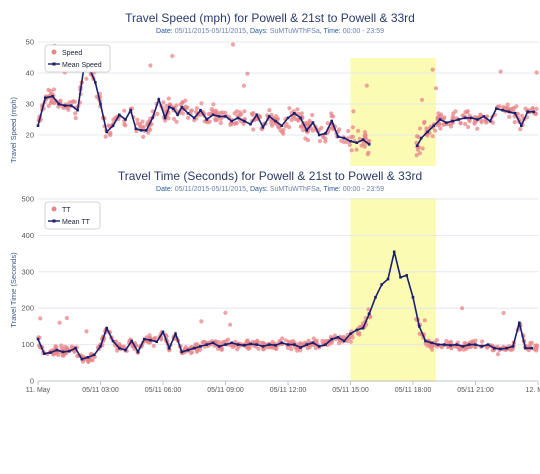 The height and width of the screenshot is (474, 540). I want to click on bot-y-tick-label: 200, so click(27, 308).